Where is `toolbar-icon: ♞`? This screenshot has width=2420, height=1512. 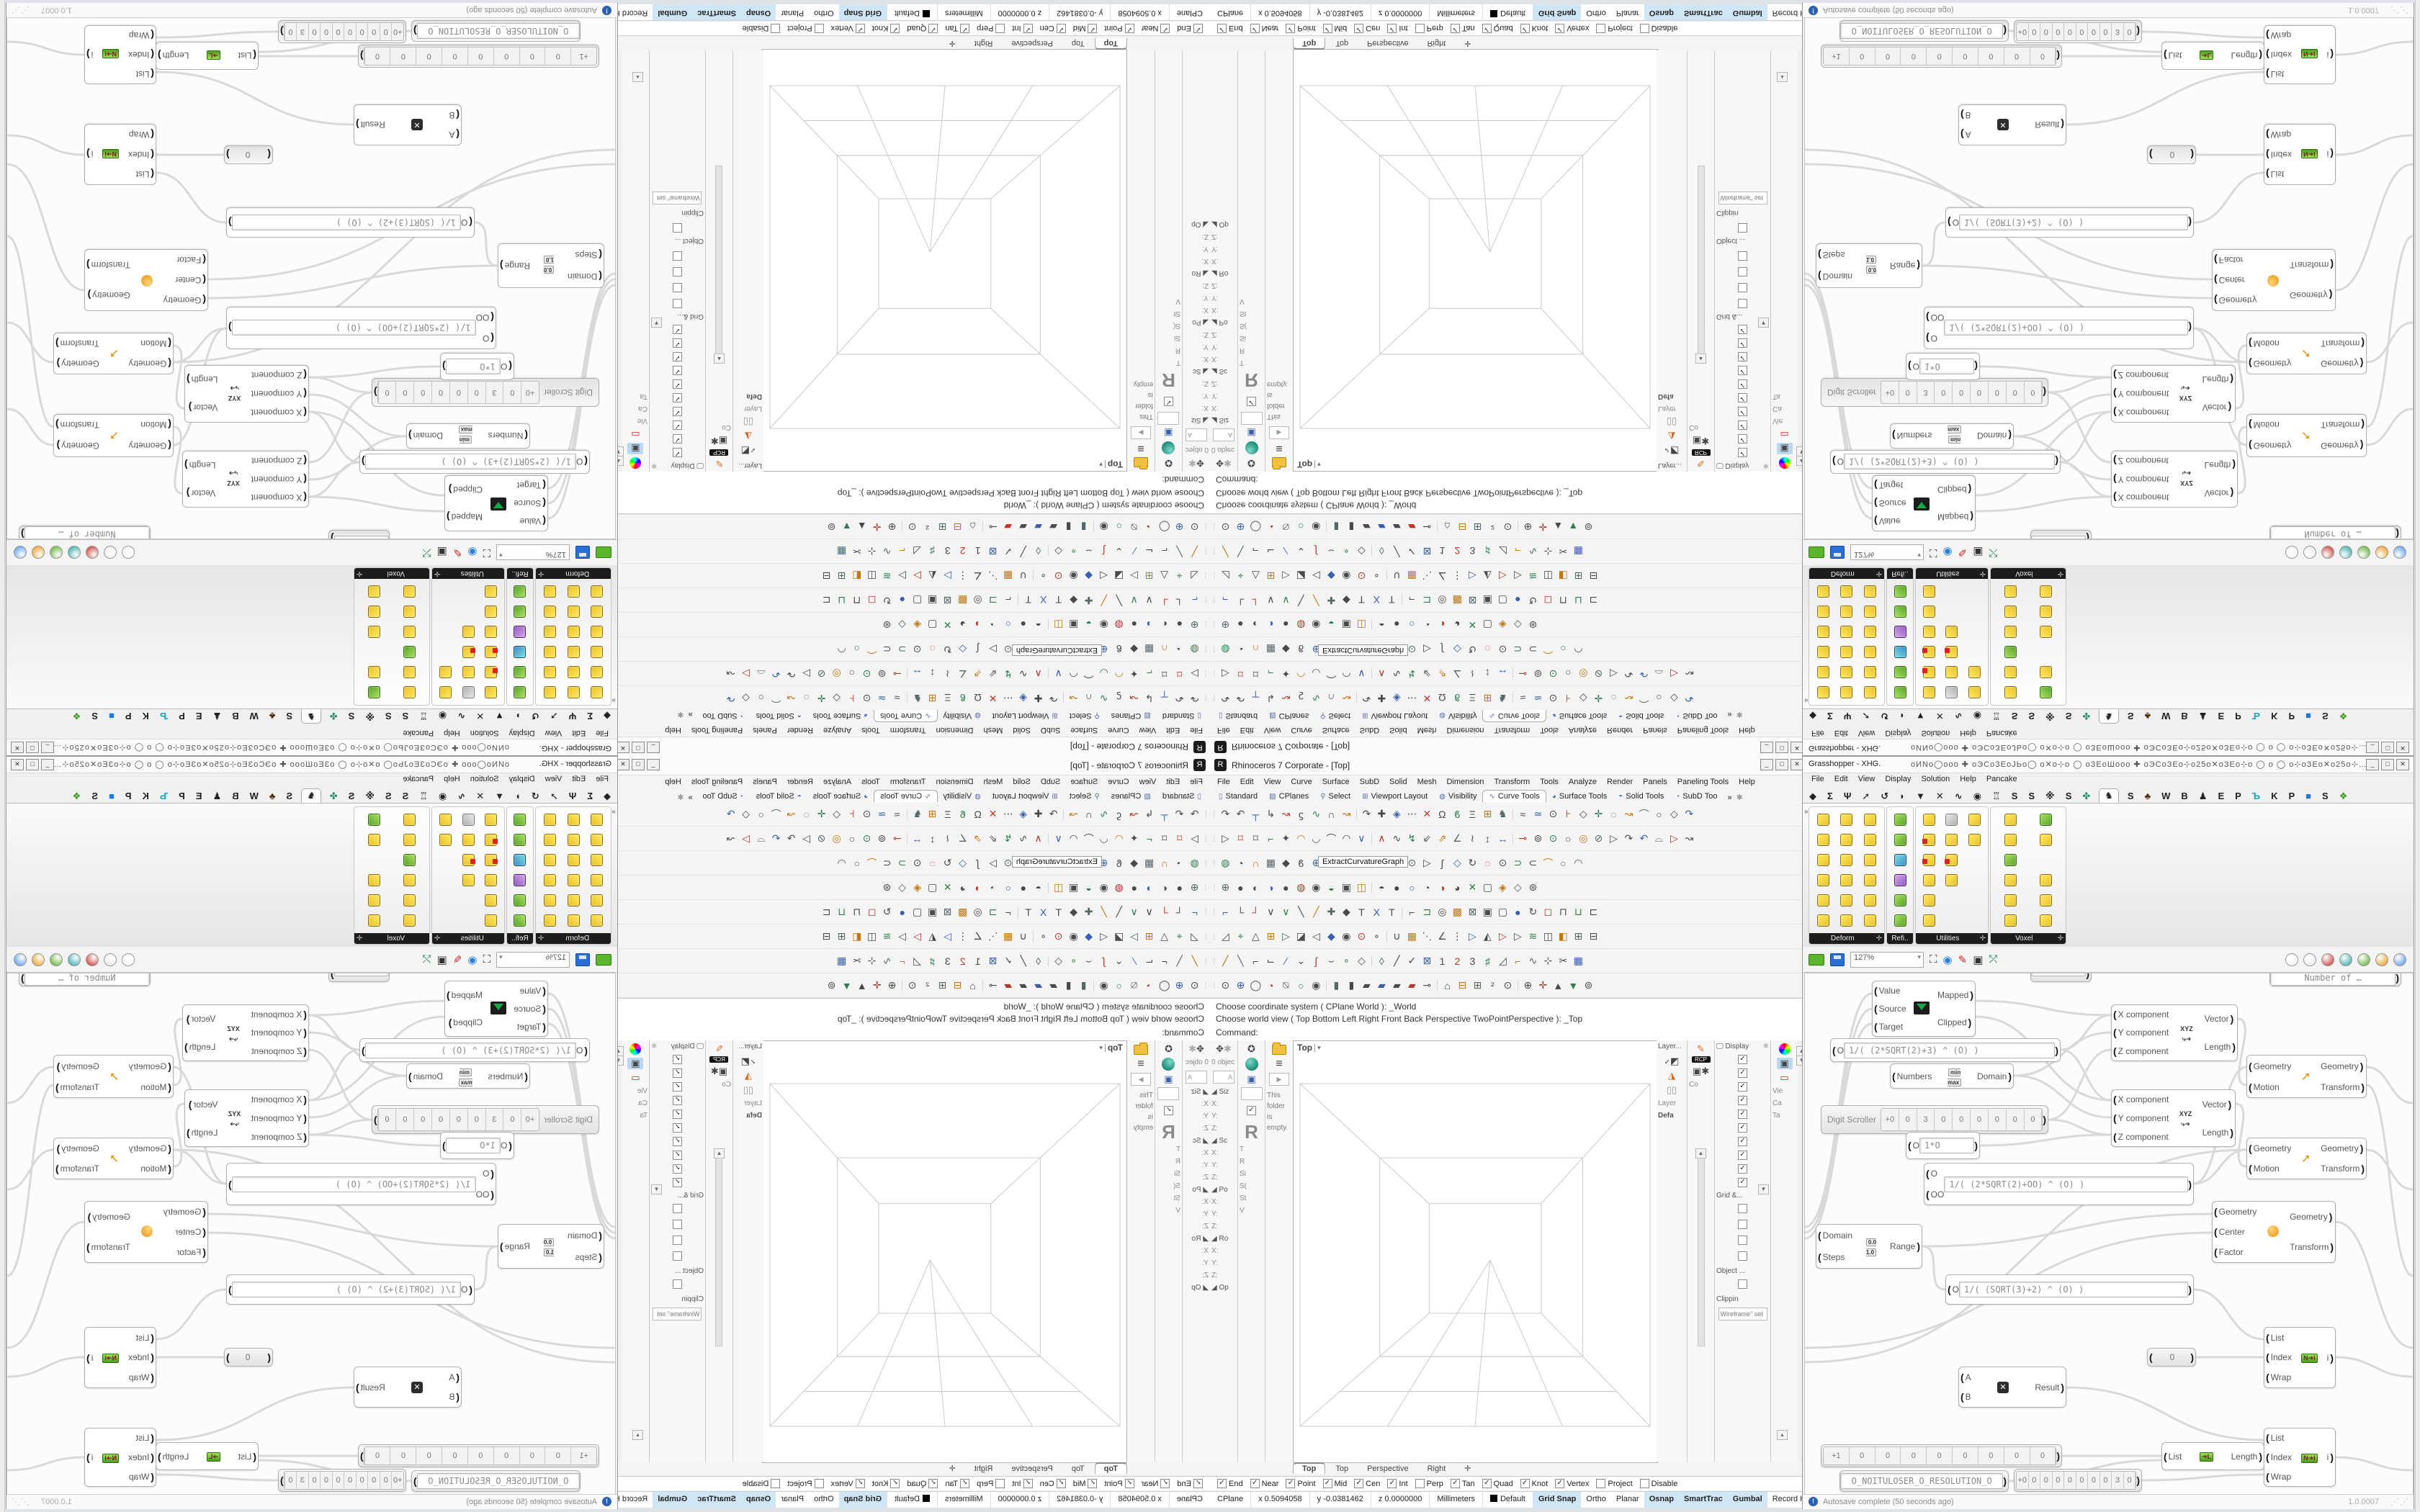
toolbar-icon: ♞ is located at coordinates (1502, 813).